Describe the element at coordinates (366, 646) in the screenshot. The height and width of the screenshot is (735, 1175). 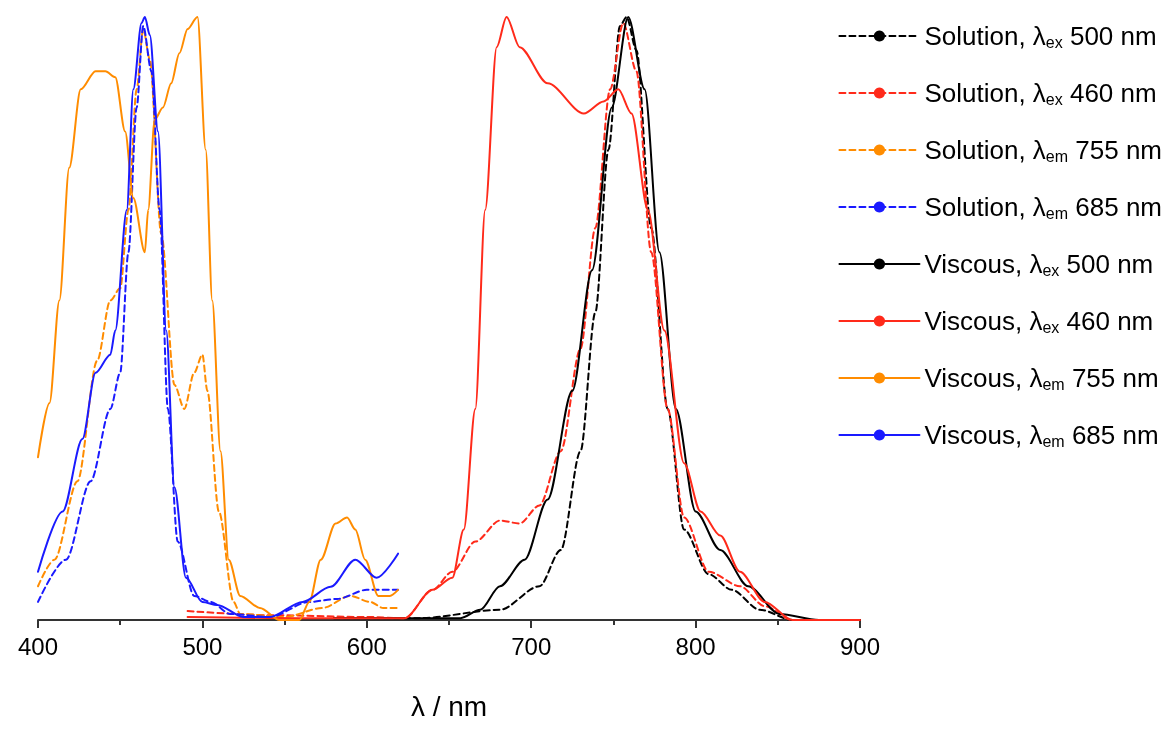
I see `x-tick-label: 600` at that location.